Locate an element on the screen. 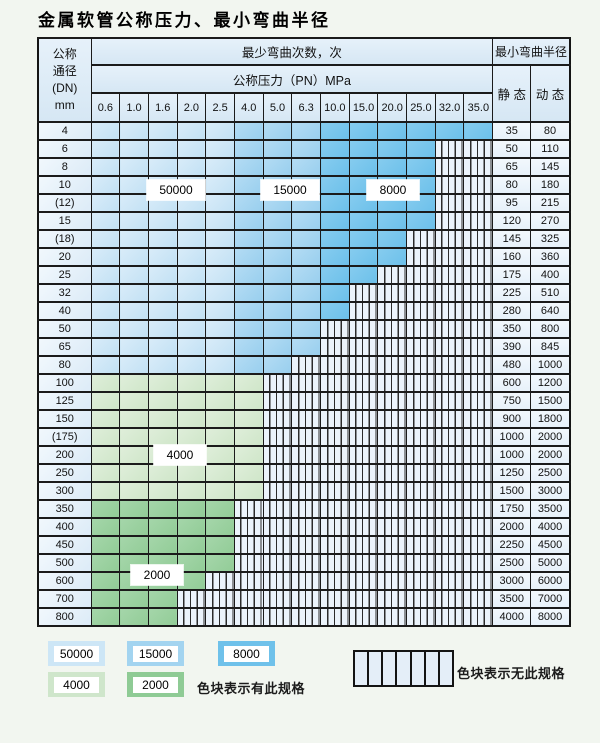 The height and width of the screenshot is (743, 600). legend-chip-4000-label: 4000 is located at coordinates (76, 684).